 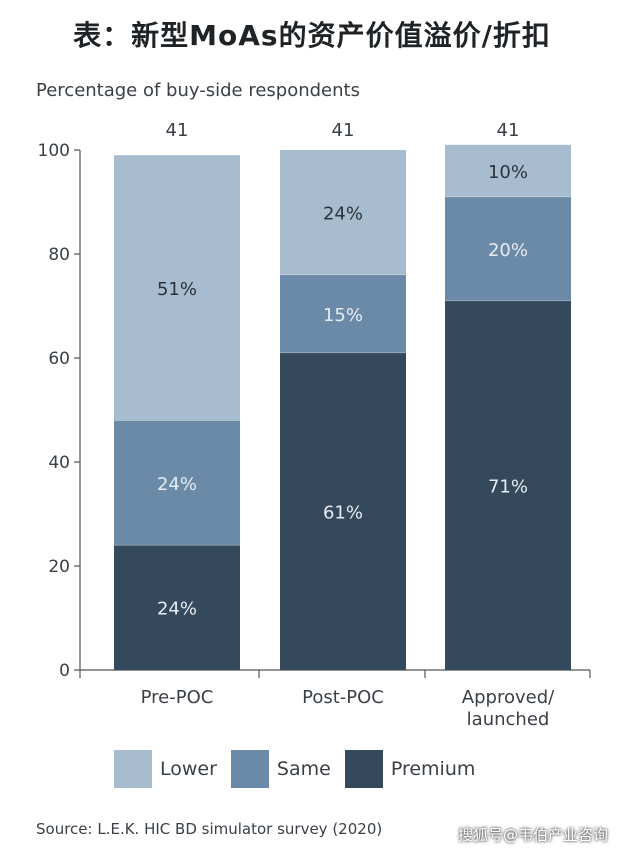 I want to click on x-tick-label-1: Pre-POC, so click(x=177, y=697).